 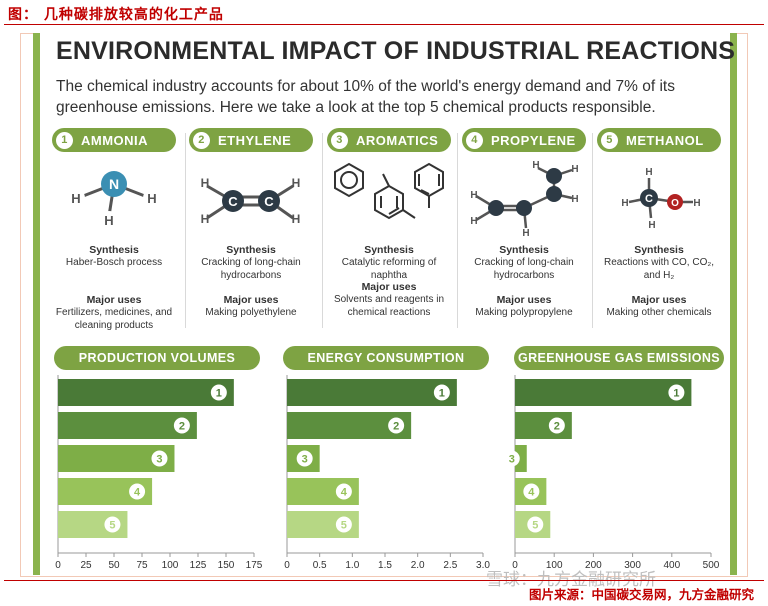 I want to click on product-pill: 3 AROMATICS, so click(x=389, y=140).